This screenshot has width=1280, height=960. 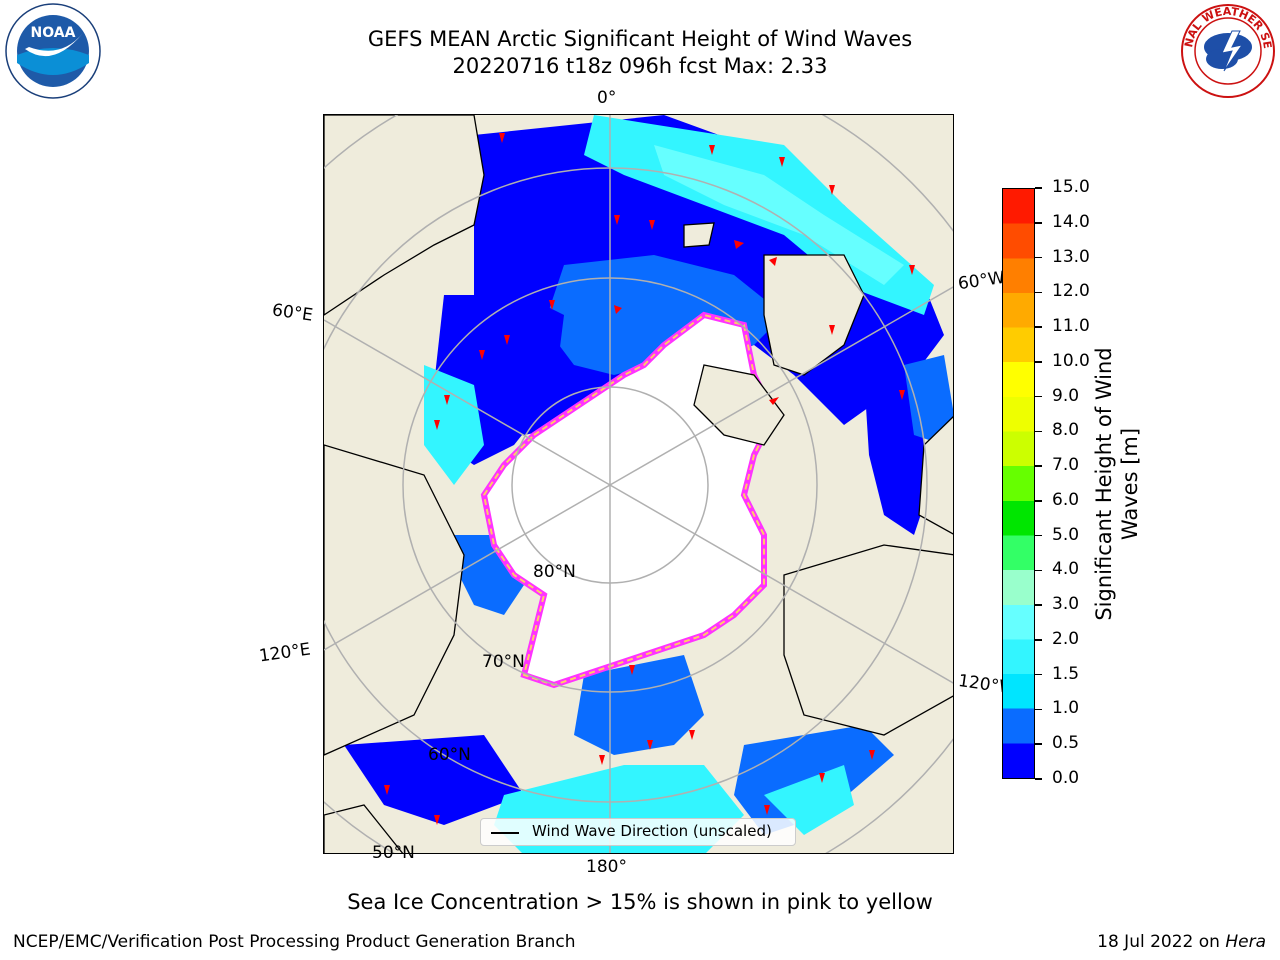 What do you see at coordinates (1071, 360) in the screenshot?
I see `colorbar-tick-label: 10.0` at bounding box center [1071, 360].